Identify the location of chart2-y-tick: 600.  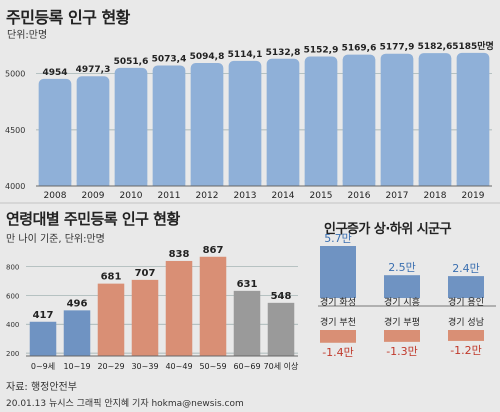
(12, 296).